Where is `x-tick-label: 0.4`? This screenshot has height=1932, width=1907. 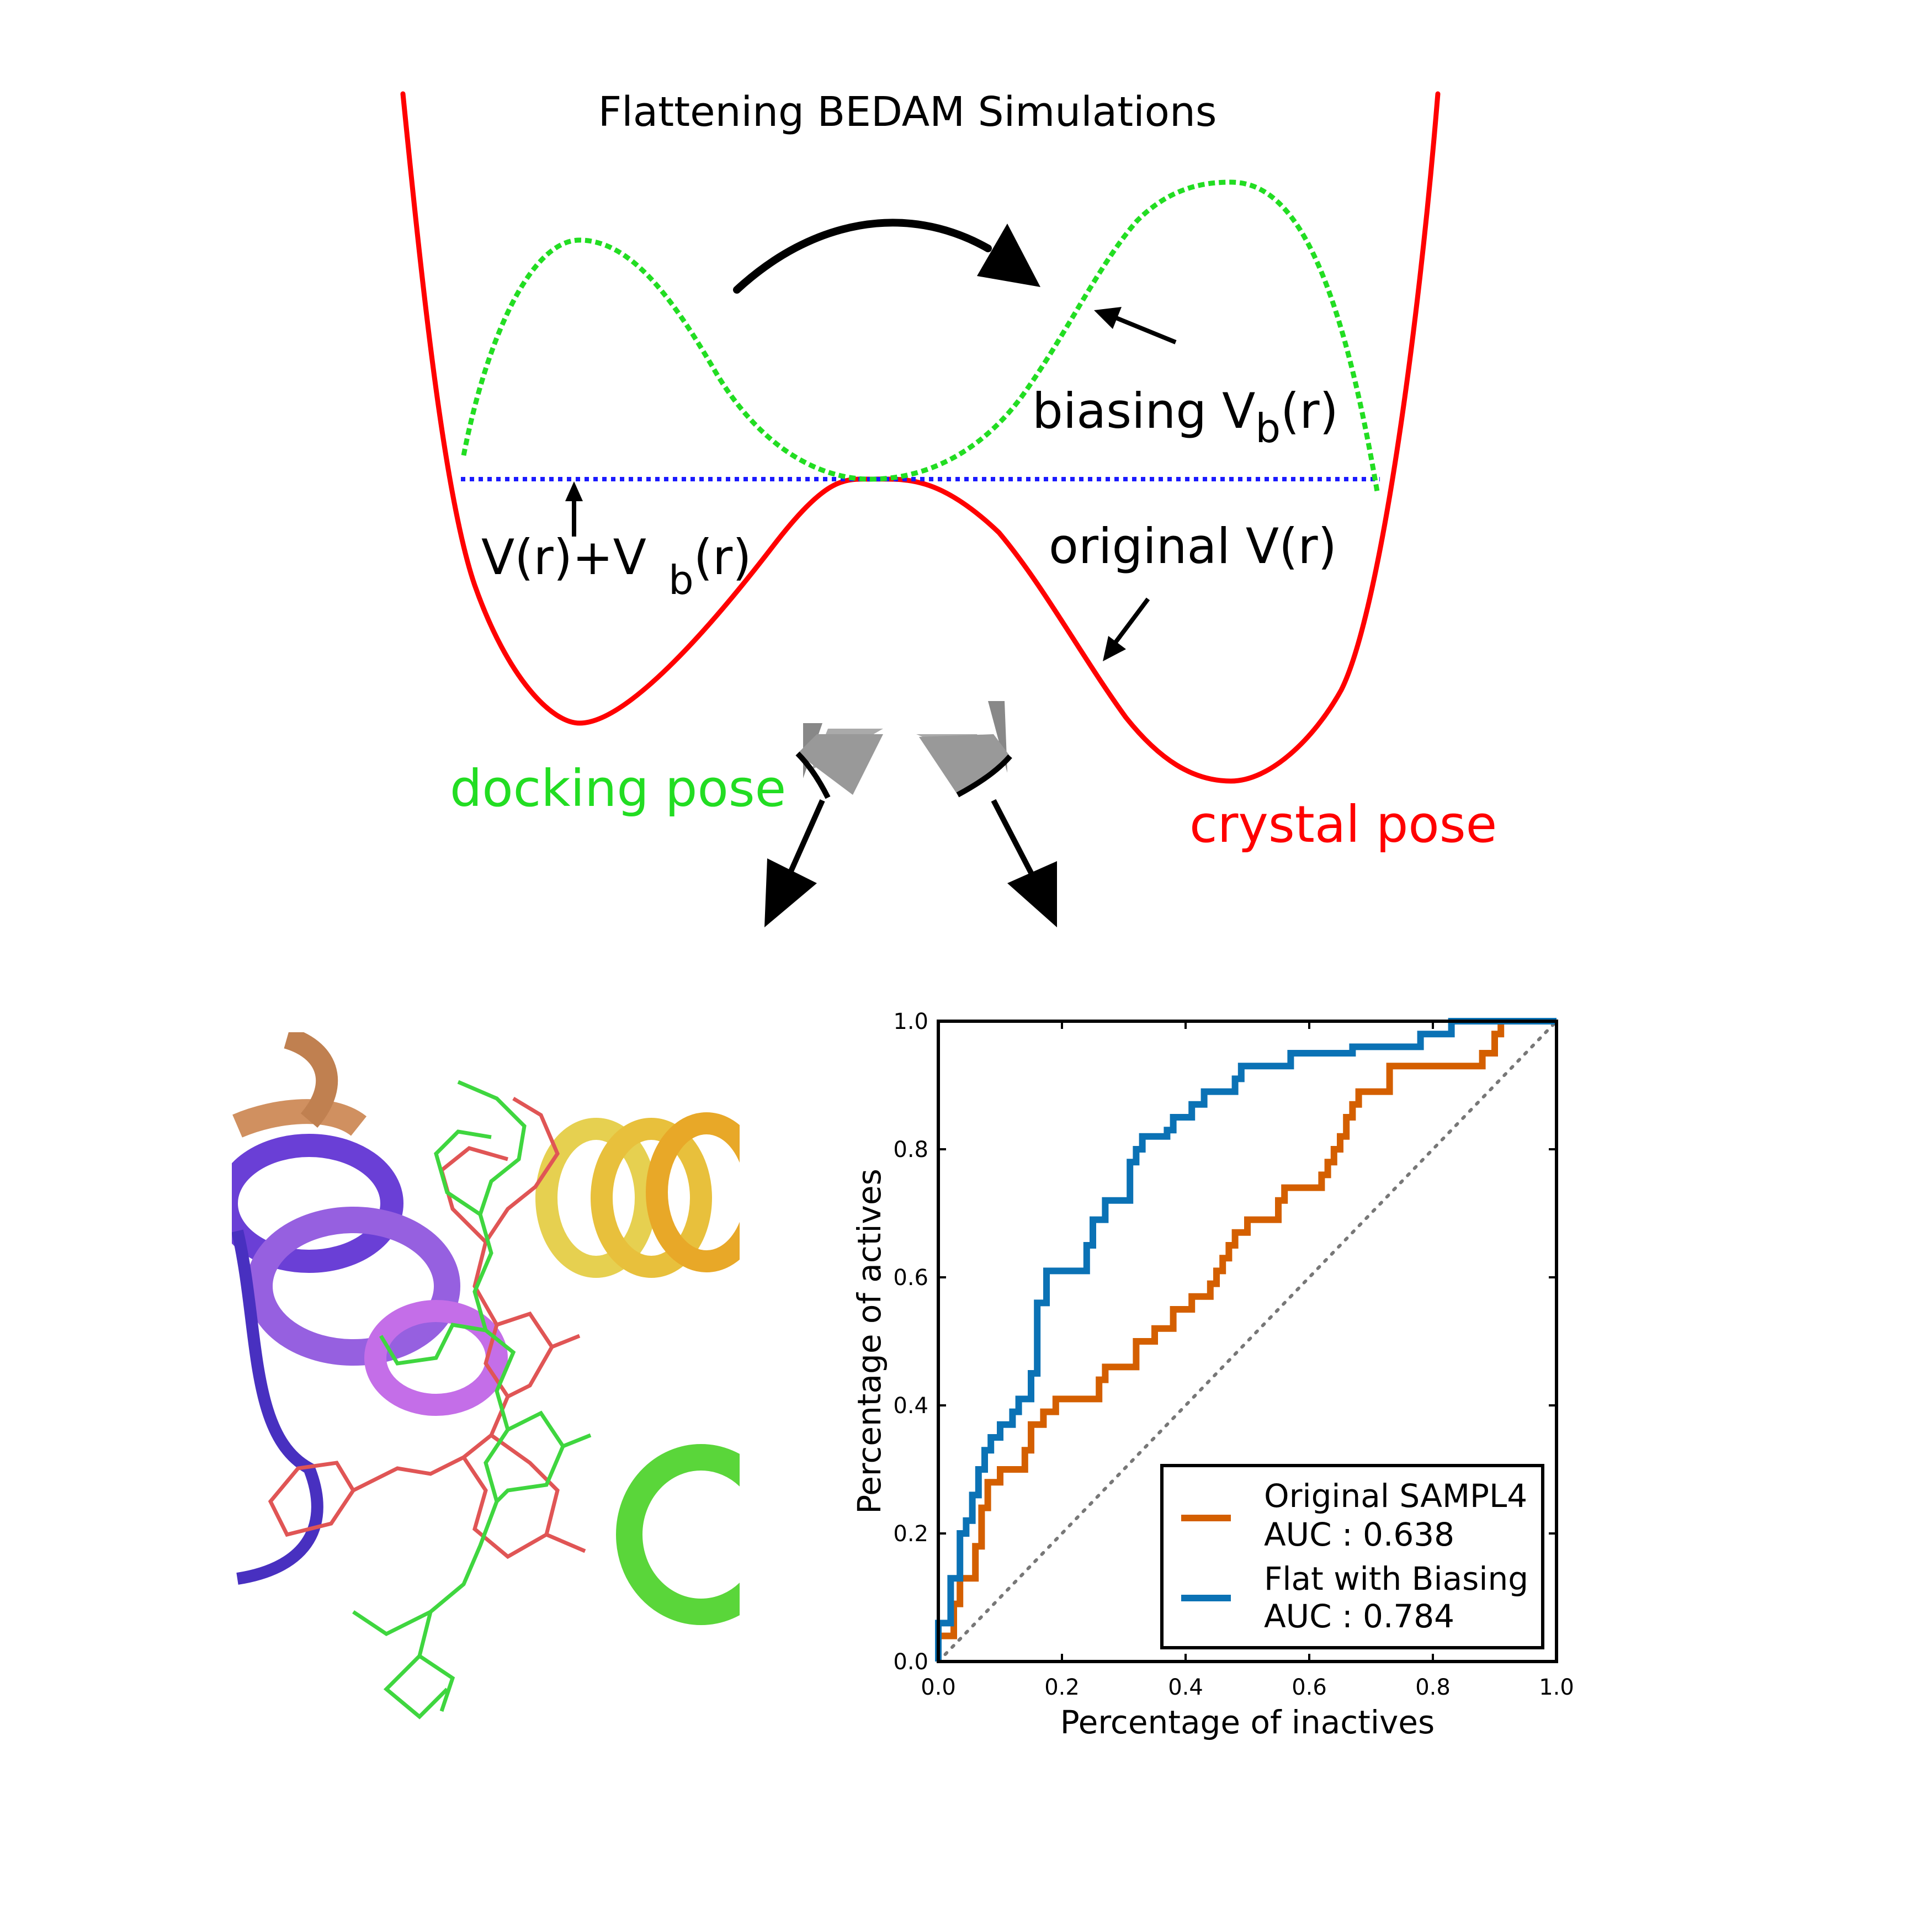 x-tick-label: 0.4 is located at coordinates (1185, 1688).